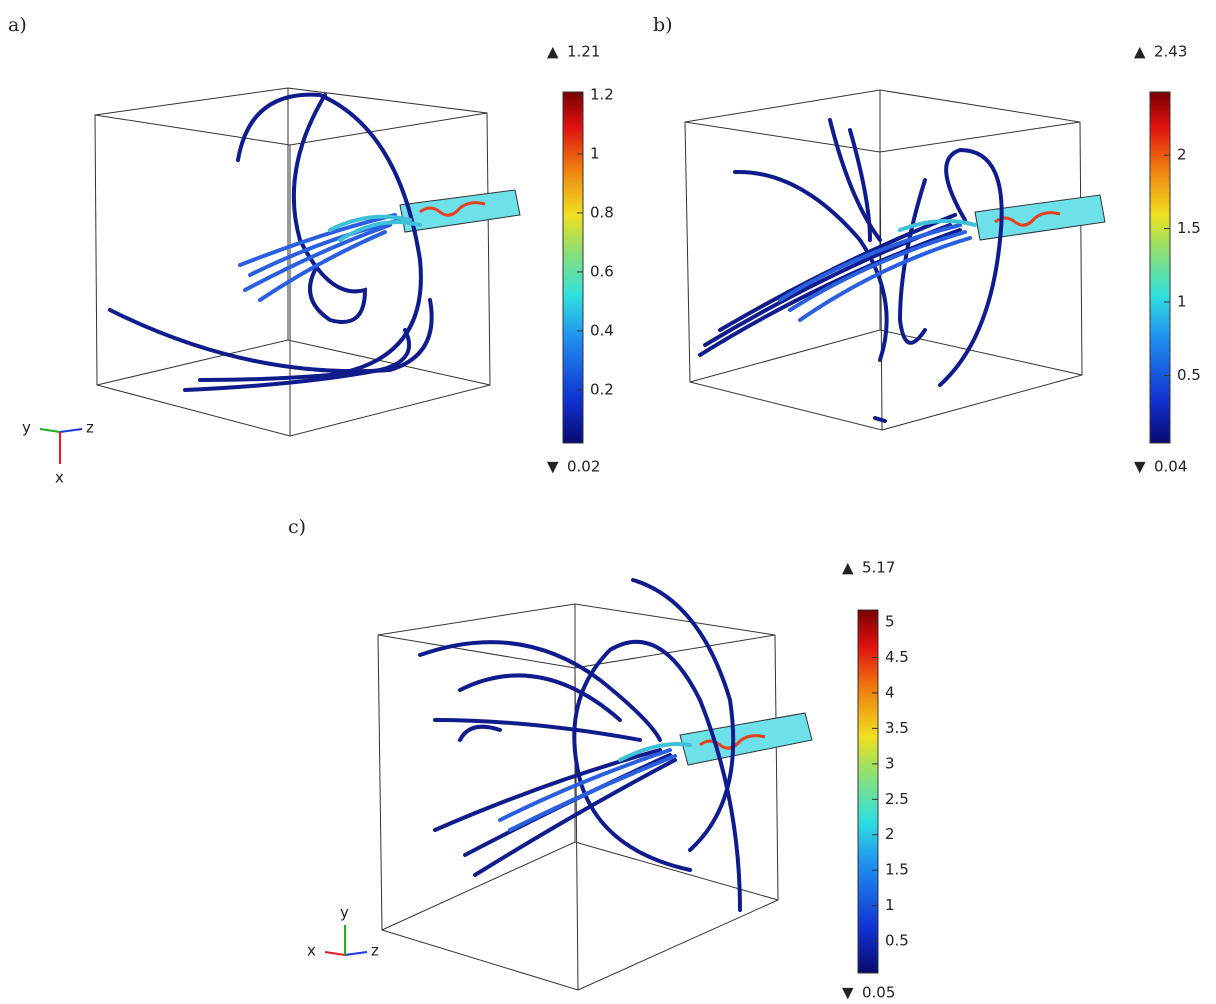  I want to click on colorbar-tick-label: 4, so click(890, 692).